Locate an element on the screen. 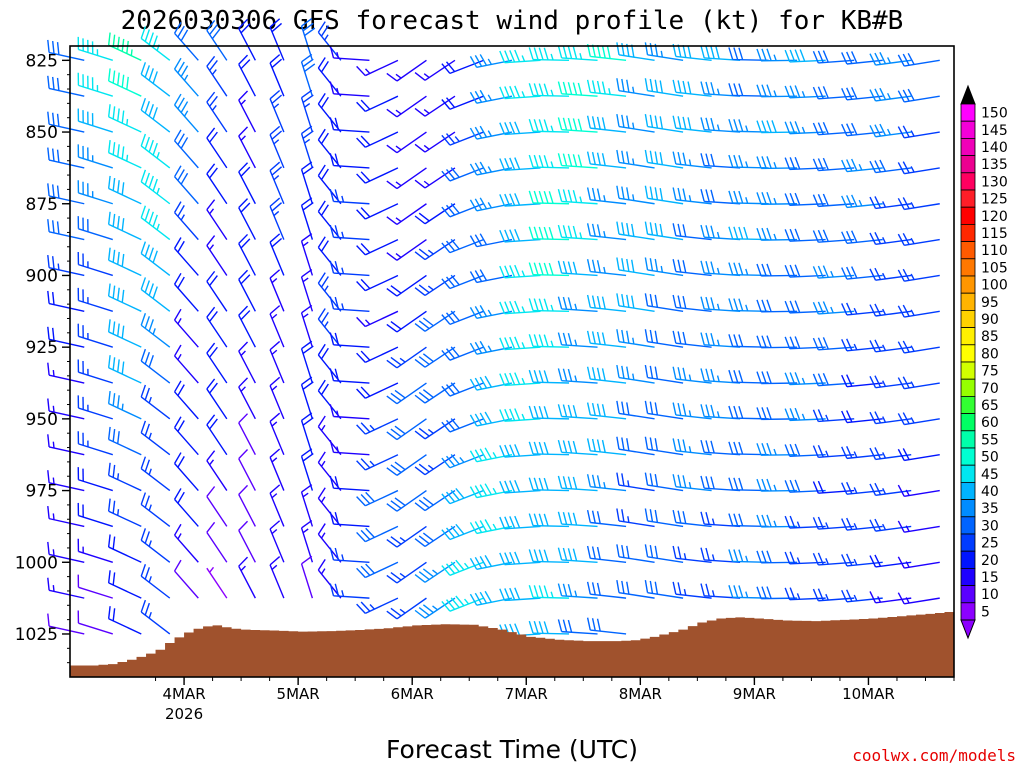 The image size is (1024, 768). x-tick-label: 10MAR is located at coordinates (868, 694).